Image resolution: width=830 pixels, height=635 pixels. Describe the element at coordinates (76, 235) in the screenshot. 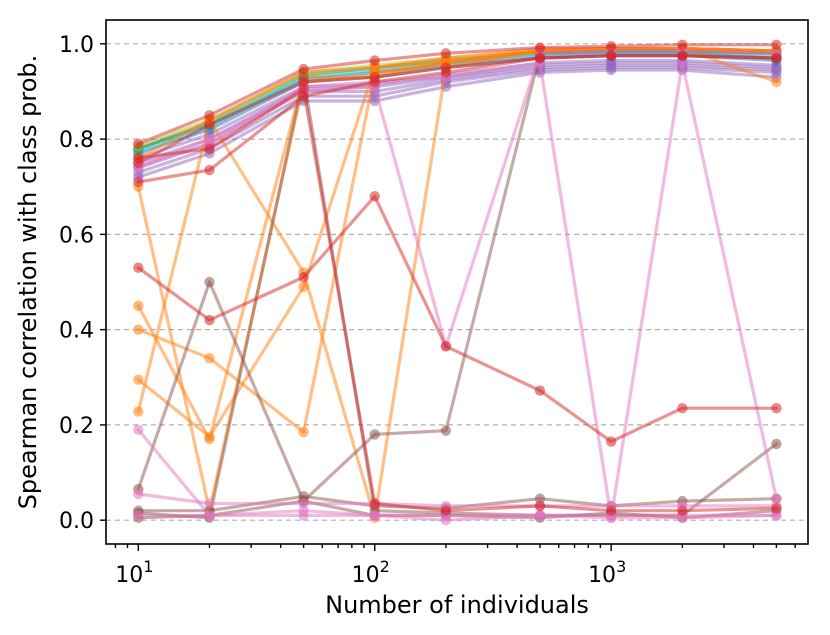

I see `y-tick-label: 0.6` at that location.